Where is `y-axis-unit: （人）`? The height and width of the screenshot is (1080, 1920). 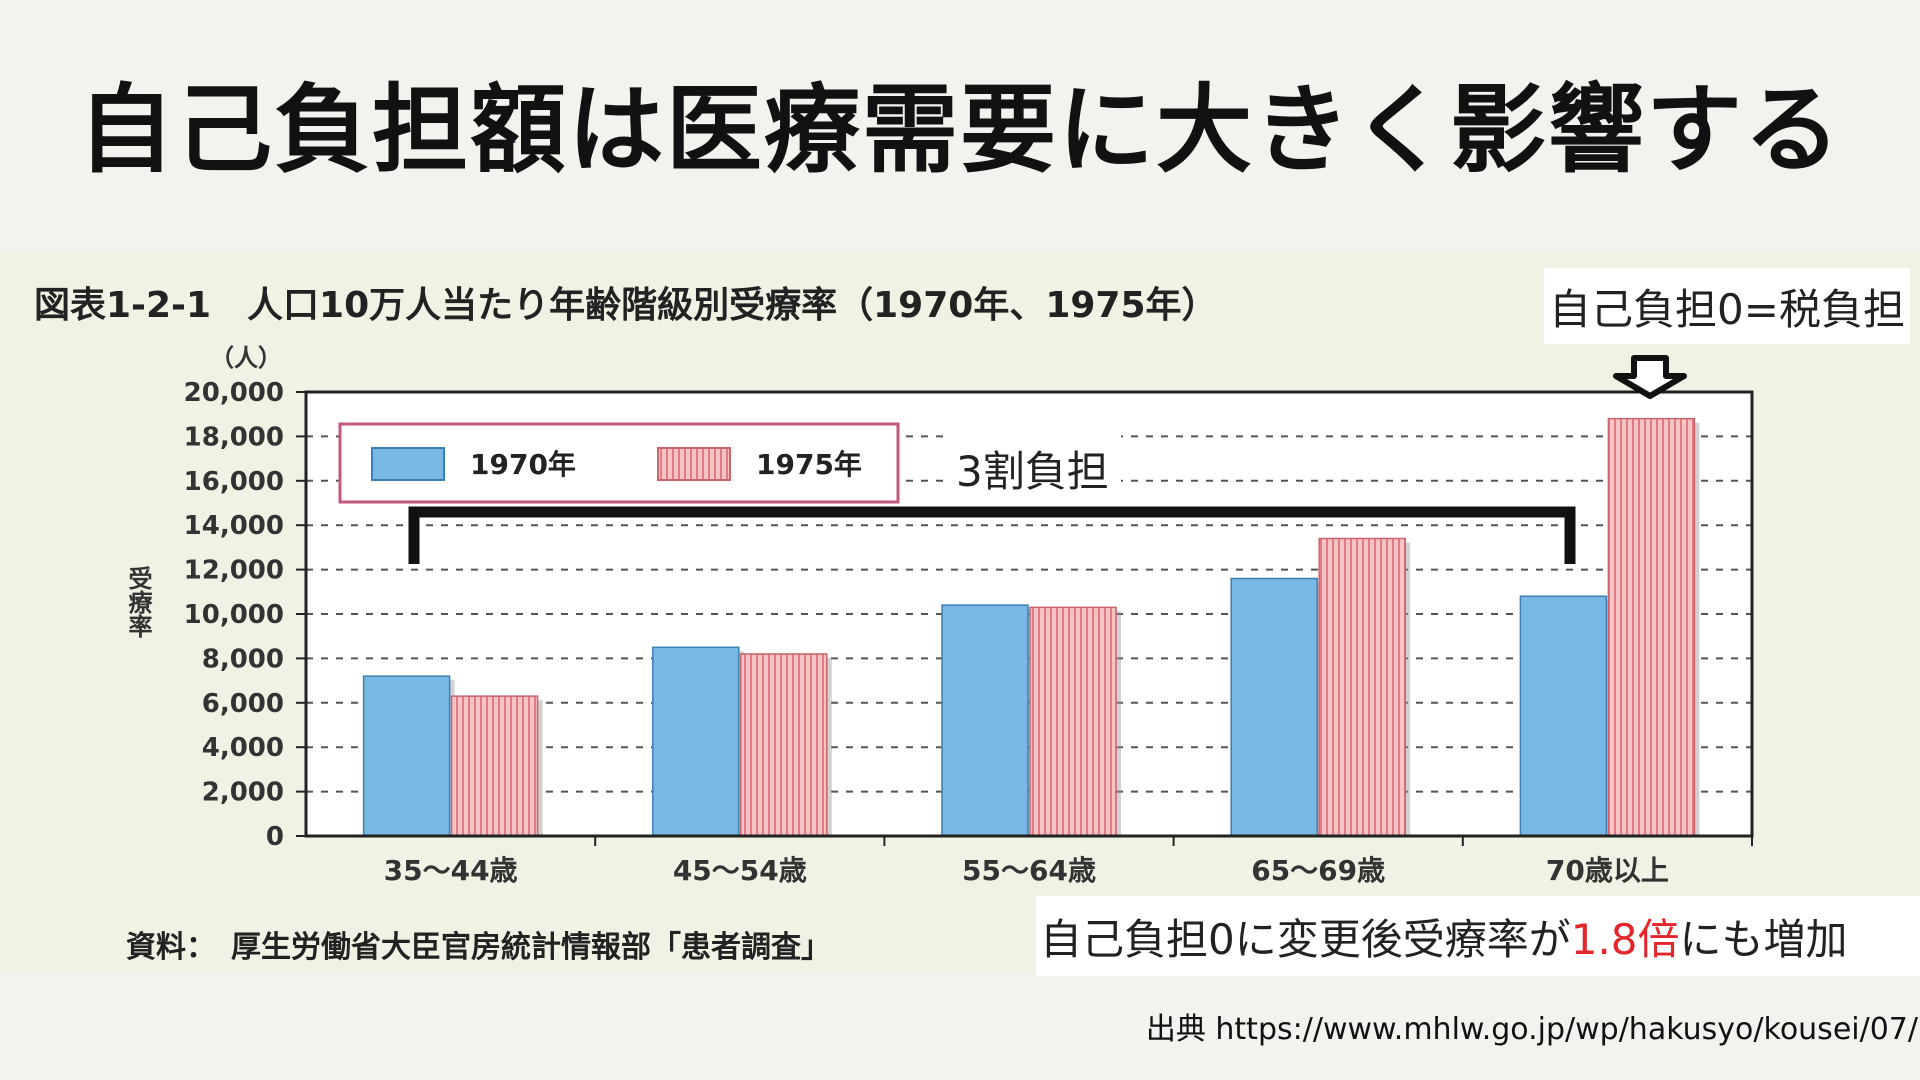
y-axis-unit: （人） is located at coordinates (246, 358).